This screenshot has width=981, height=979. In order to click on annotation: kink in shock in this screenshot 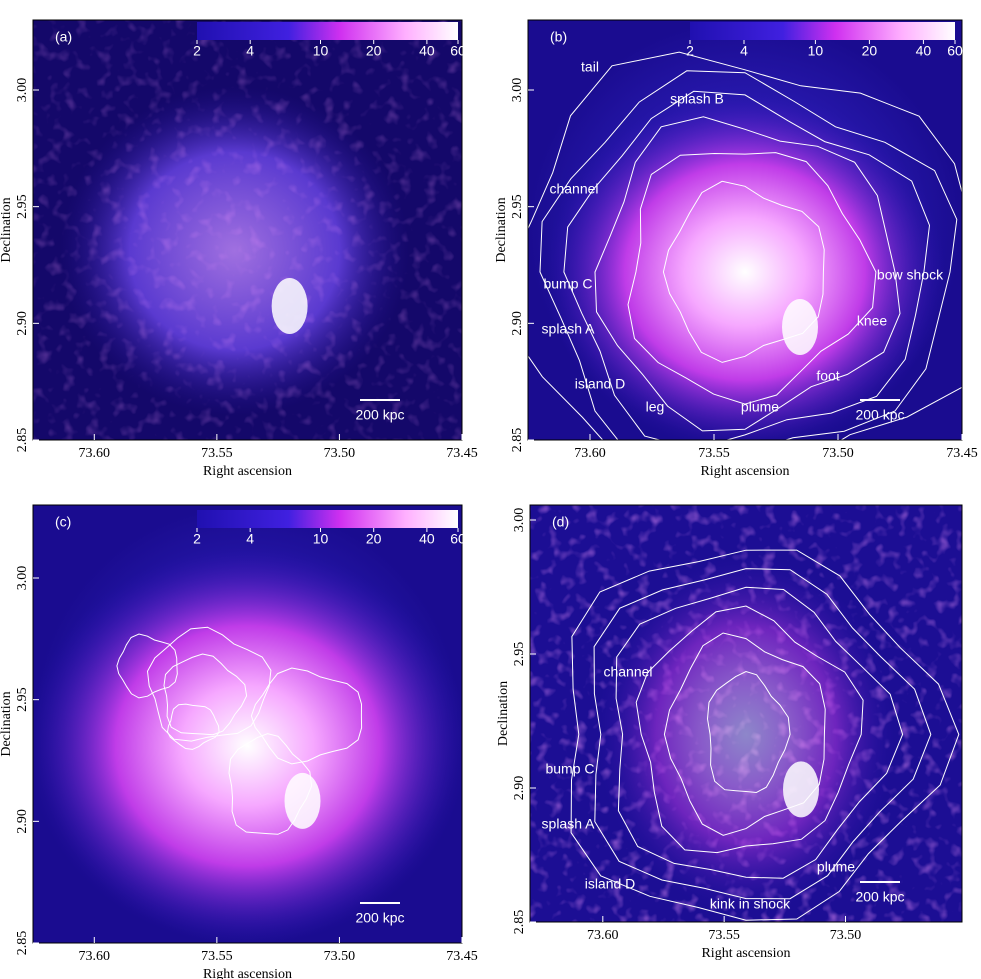, I will do `click(750, 904)`.